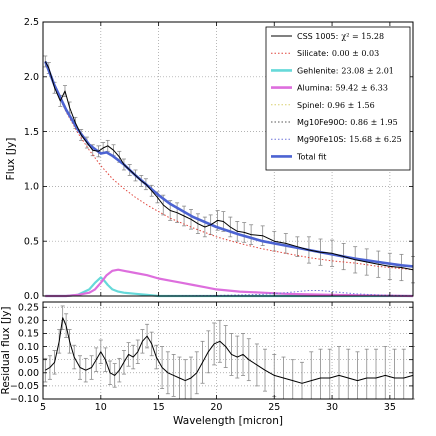  What do you see at coordinates (28, 373) in the screenshot?
I see `y-tick-label: 0.00` at bounding box center [28, 373].